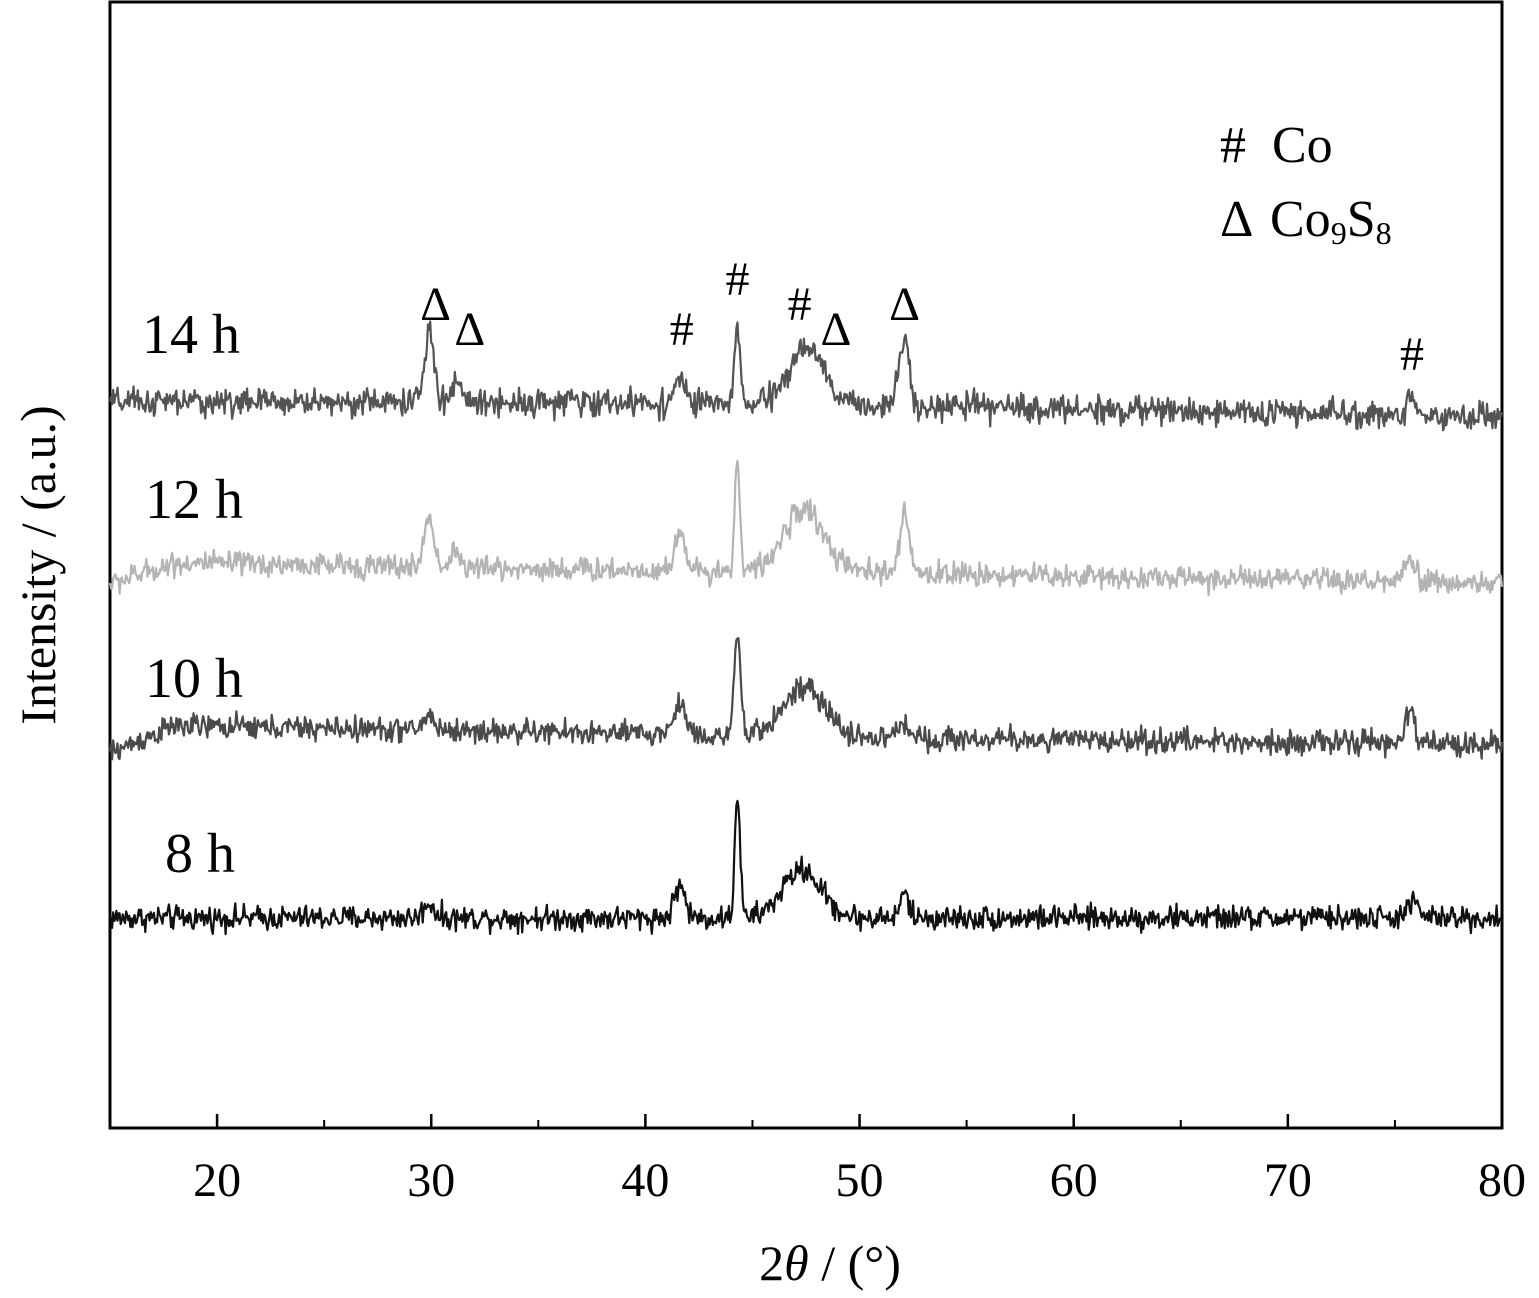 This screenshot has height=1298, width=1539. I want to click on series-line-14h, so click(806, 376).